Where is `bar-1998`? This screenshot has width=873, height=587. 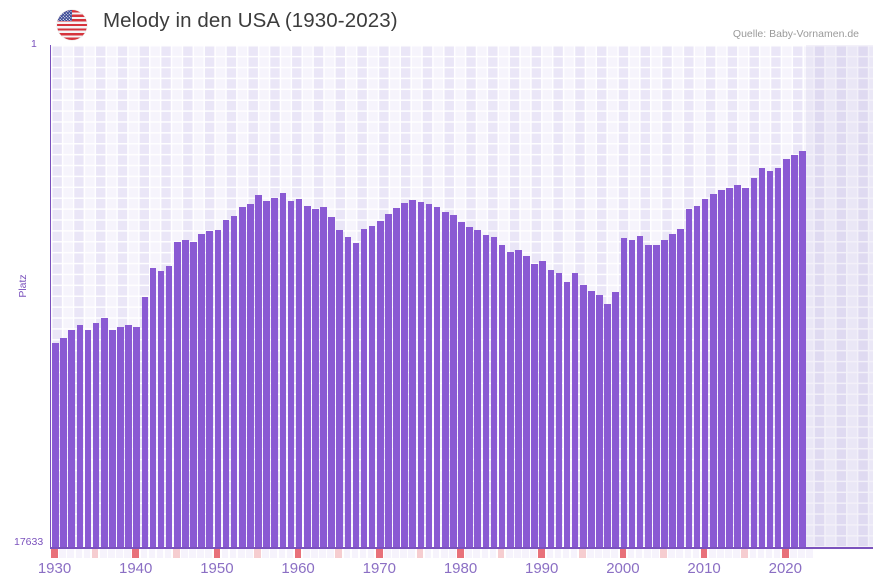
bar-1998 is located at coordinates (607, 425).